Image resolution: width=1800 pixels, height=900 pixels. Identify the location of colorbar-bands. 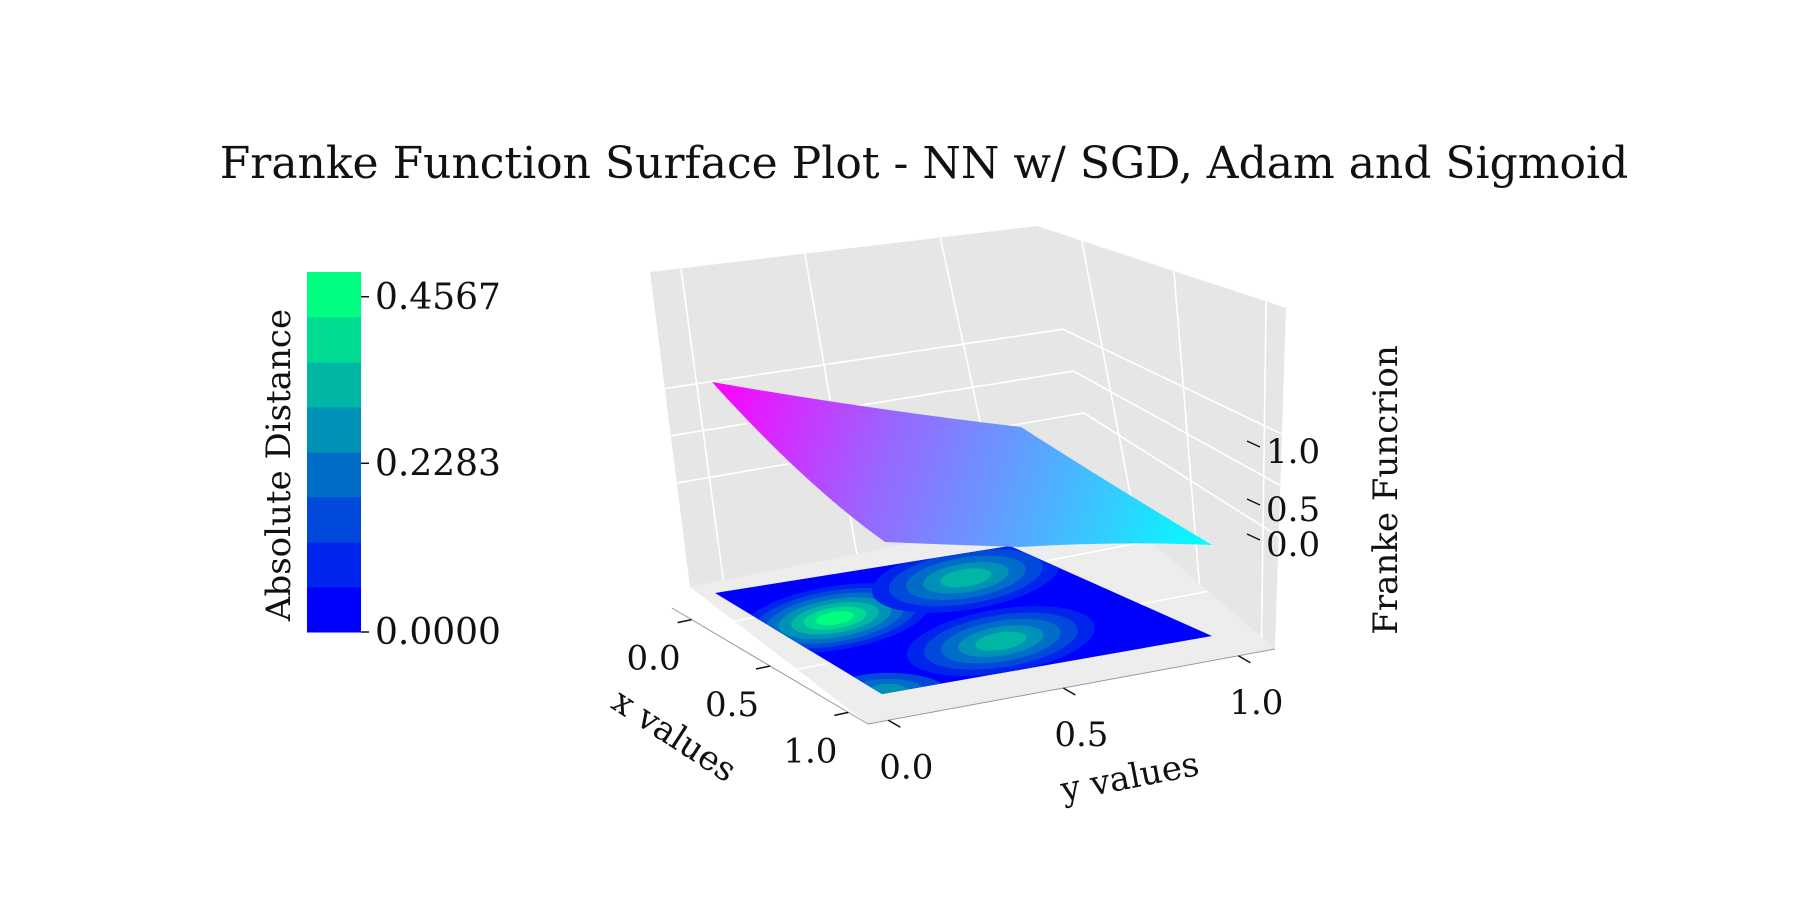
(334, 452).